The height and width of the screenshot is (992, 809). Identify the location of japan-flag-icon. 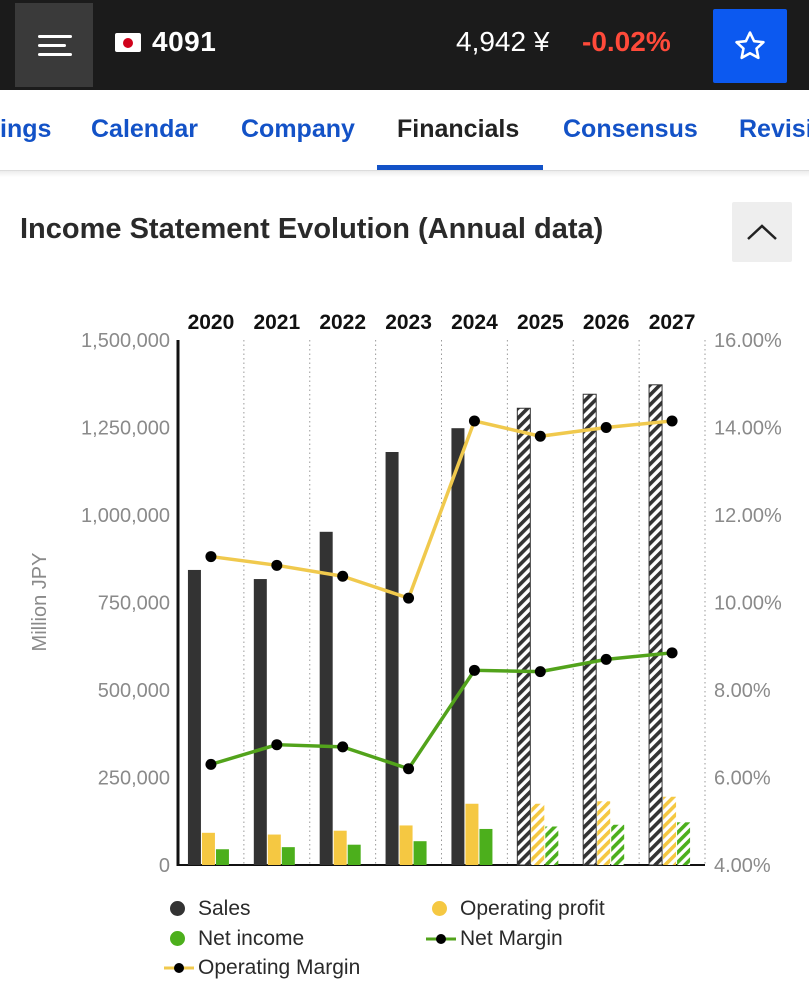
(128, 42).